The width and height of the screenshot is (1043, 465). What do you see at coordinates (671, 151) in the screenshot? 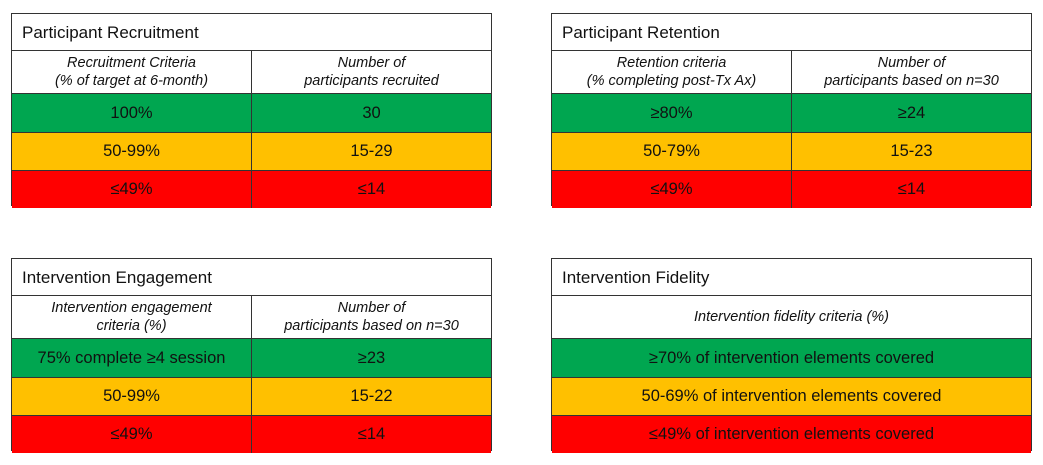
I see `table-cell: 50-79%` at bounding box center [671, 151].